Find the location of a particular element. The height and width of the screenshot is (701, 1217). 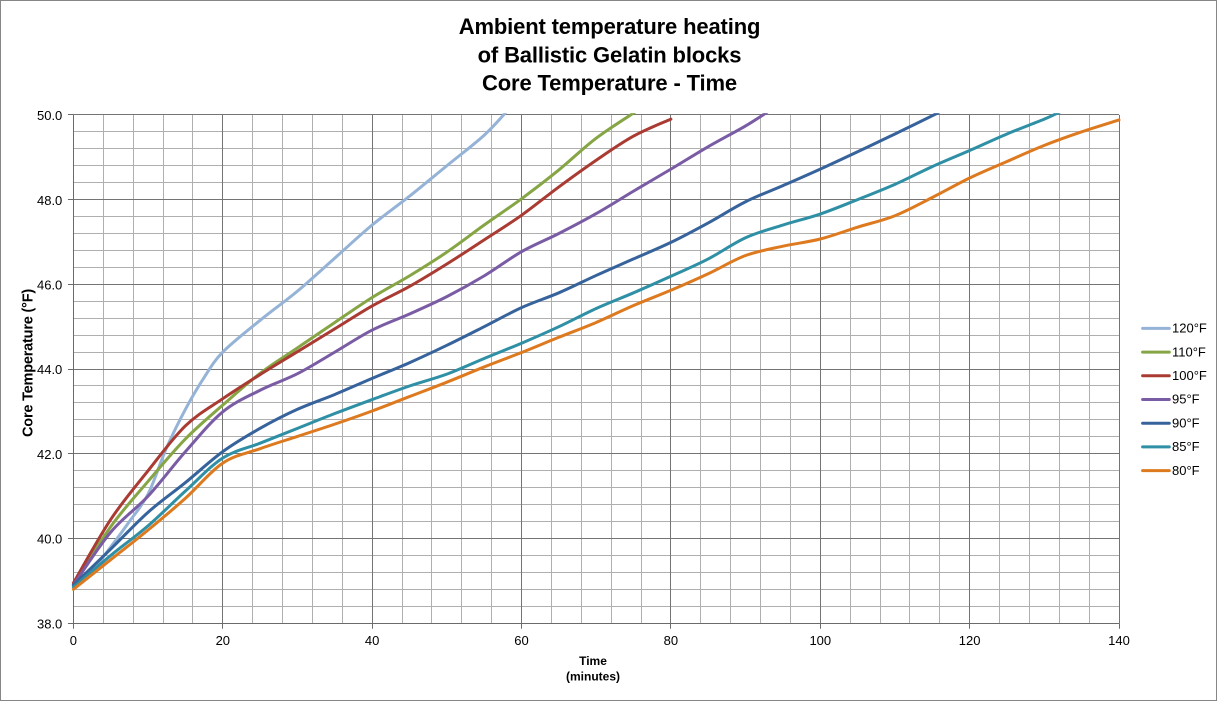

svg-text: Core Temperature - Time is located at coordinates (609, 83).